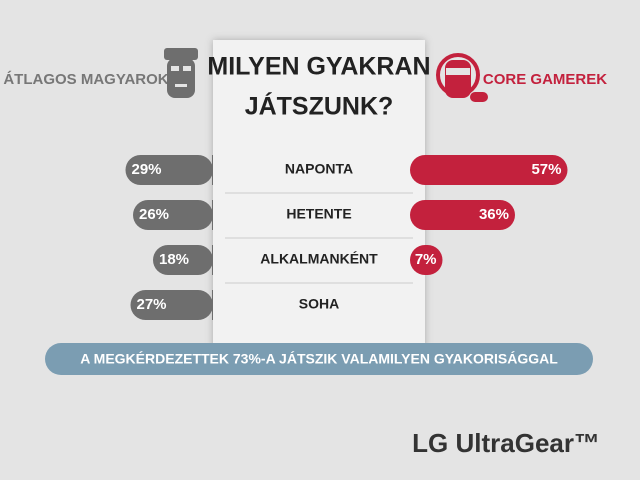 This screenshot has height=485, width=640. I want to click on value-label: 7%, so click(426, 259).